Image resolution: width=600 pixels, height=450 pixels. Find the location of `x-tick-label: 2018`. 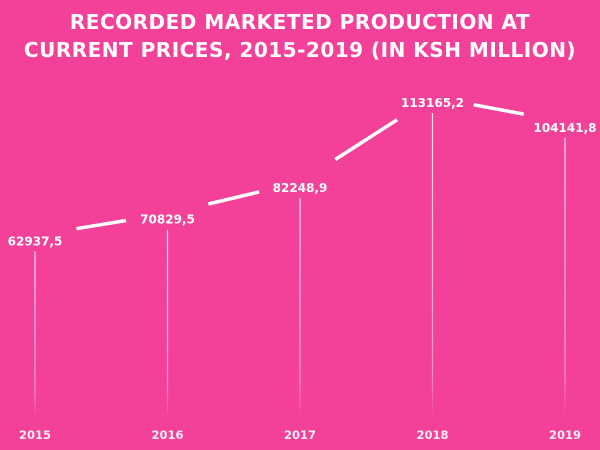

x-tick-label: 2018 is located at coordinates (432, 435).